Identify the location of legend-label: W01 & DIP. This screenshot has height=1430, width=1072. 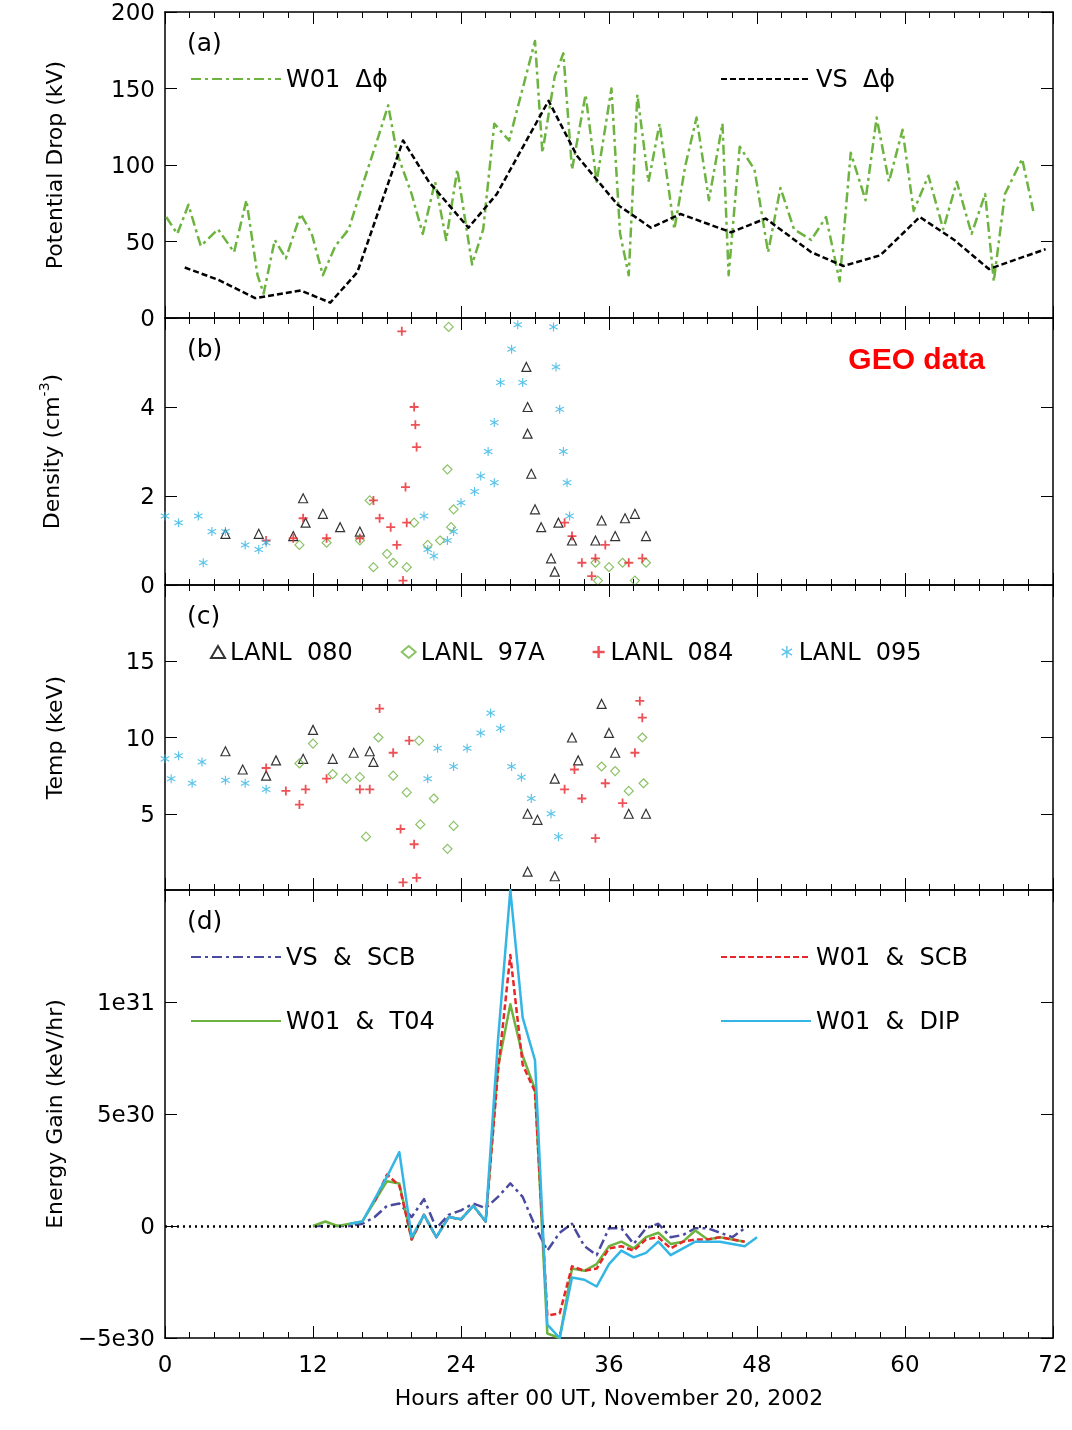
(888, 1021).